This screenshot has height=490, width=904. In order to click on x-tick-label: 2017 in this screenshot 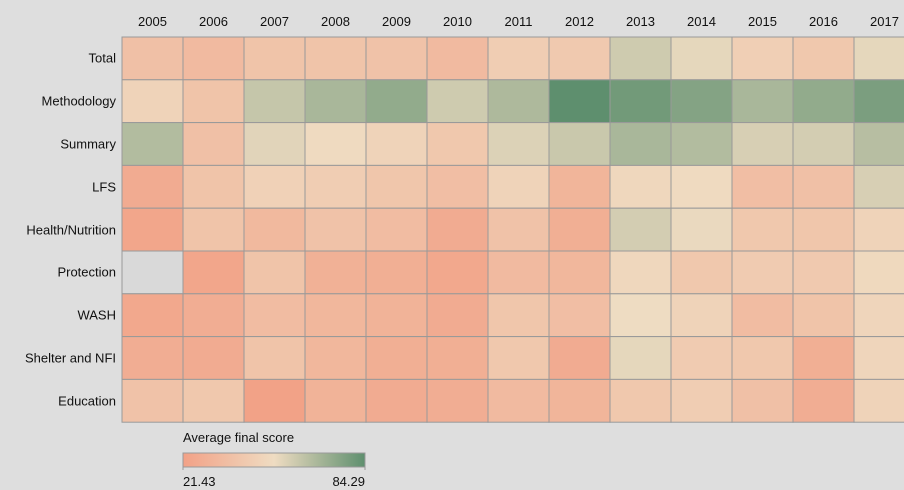, I will do `click(884, 21)`.